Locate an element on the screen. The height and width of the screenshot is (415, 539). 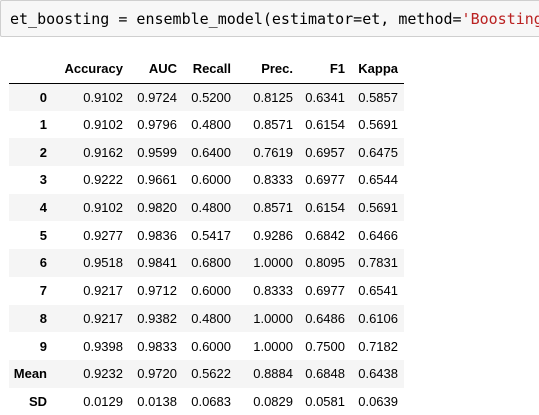
cell-kappa: 0.6466 is located at coordinates (378, 235).